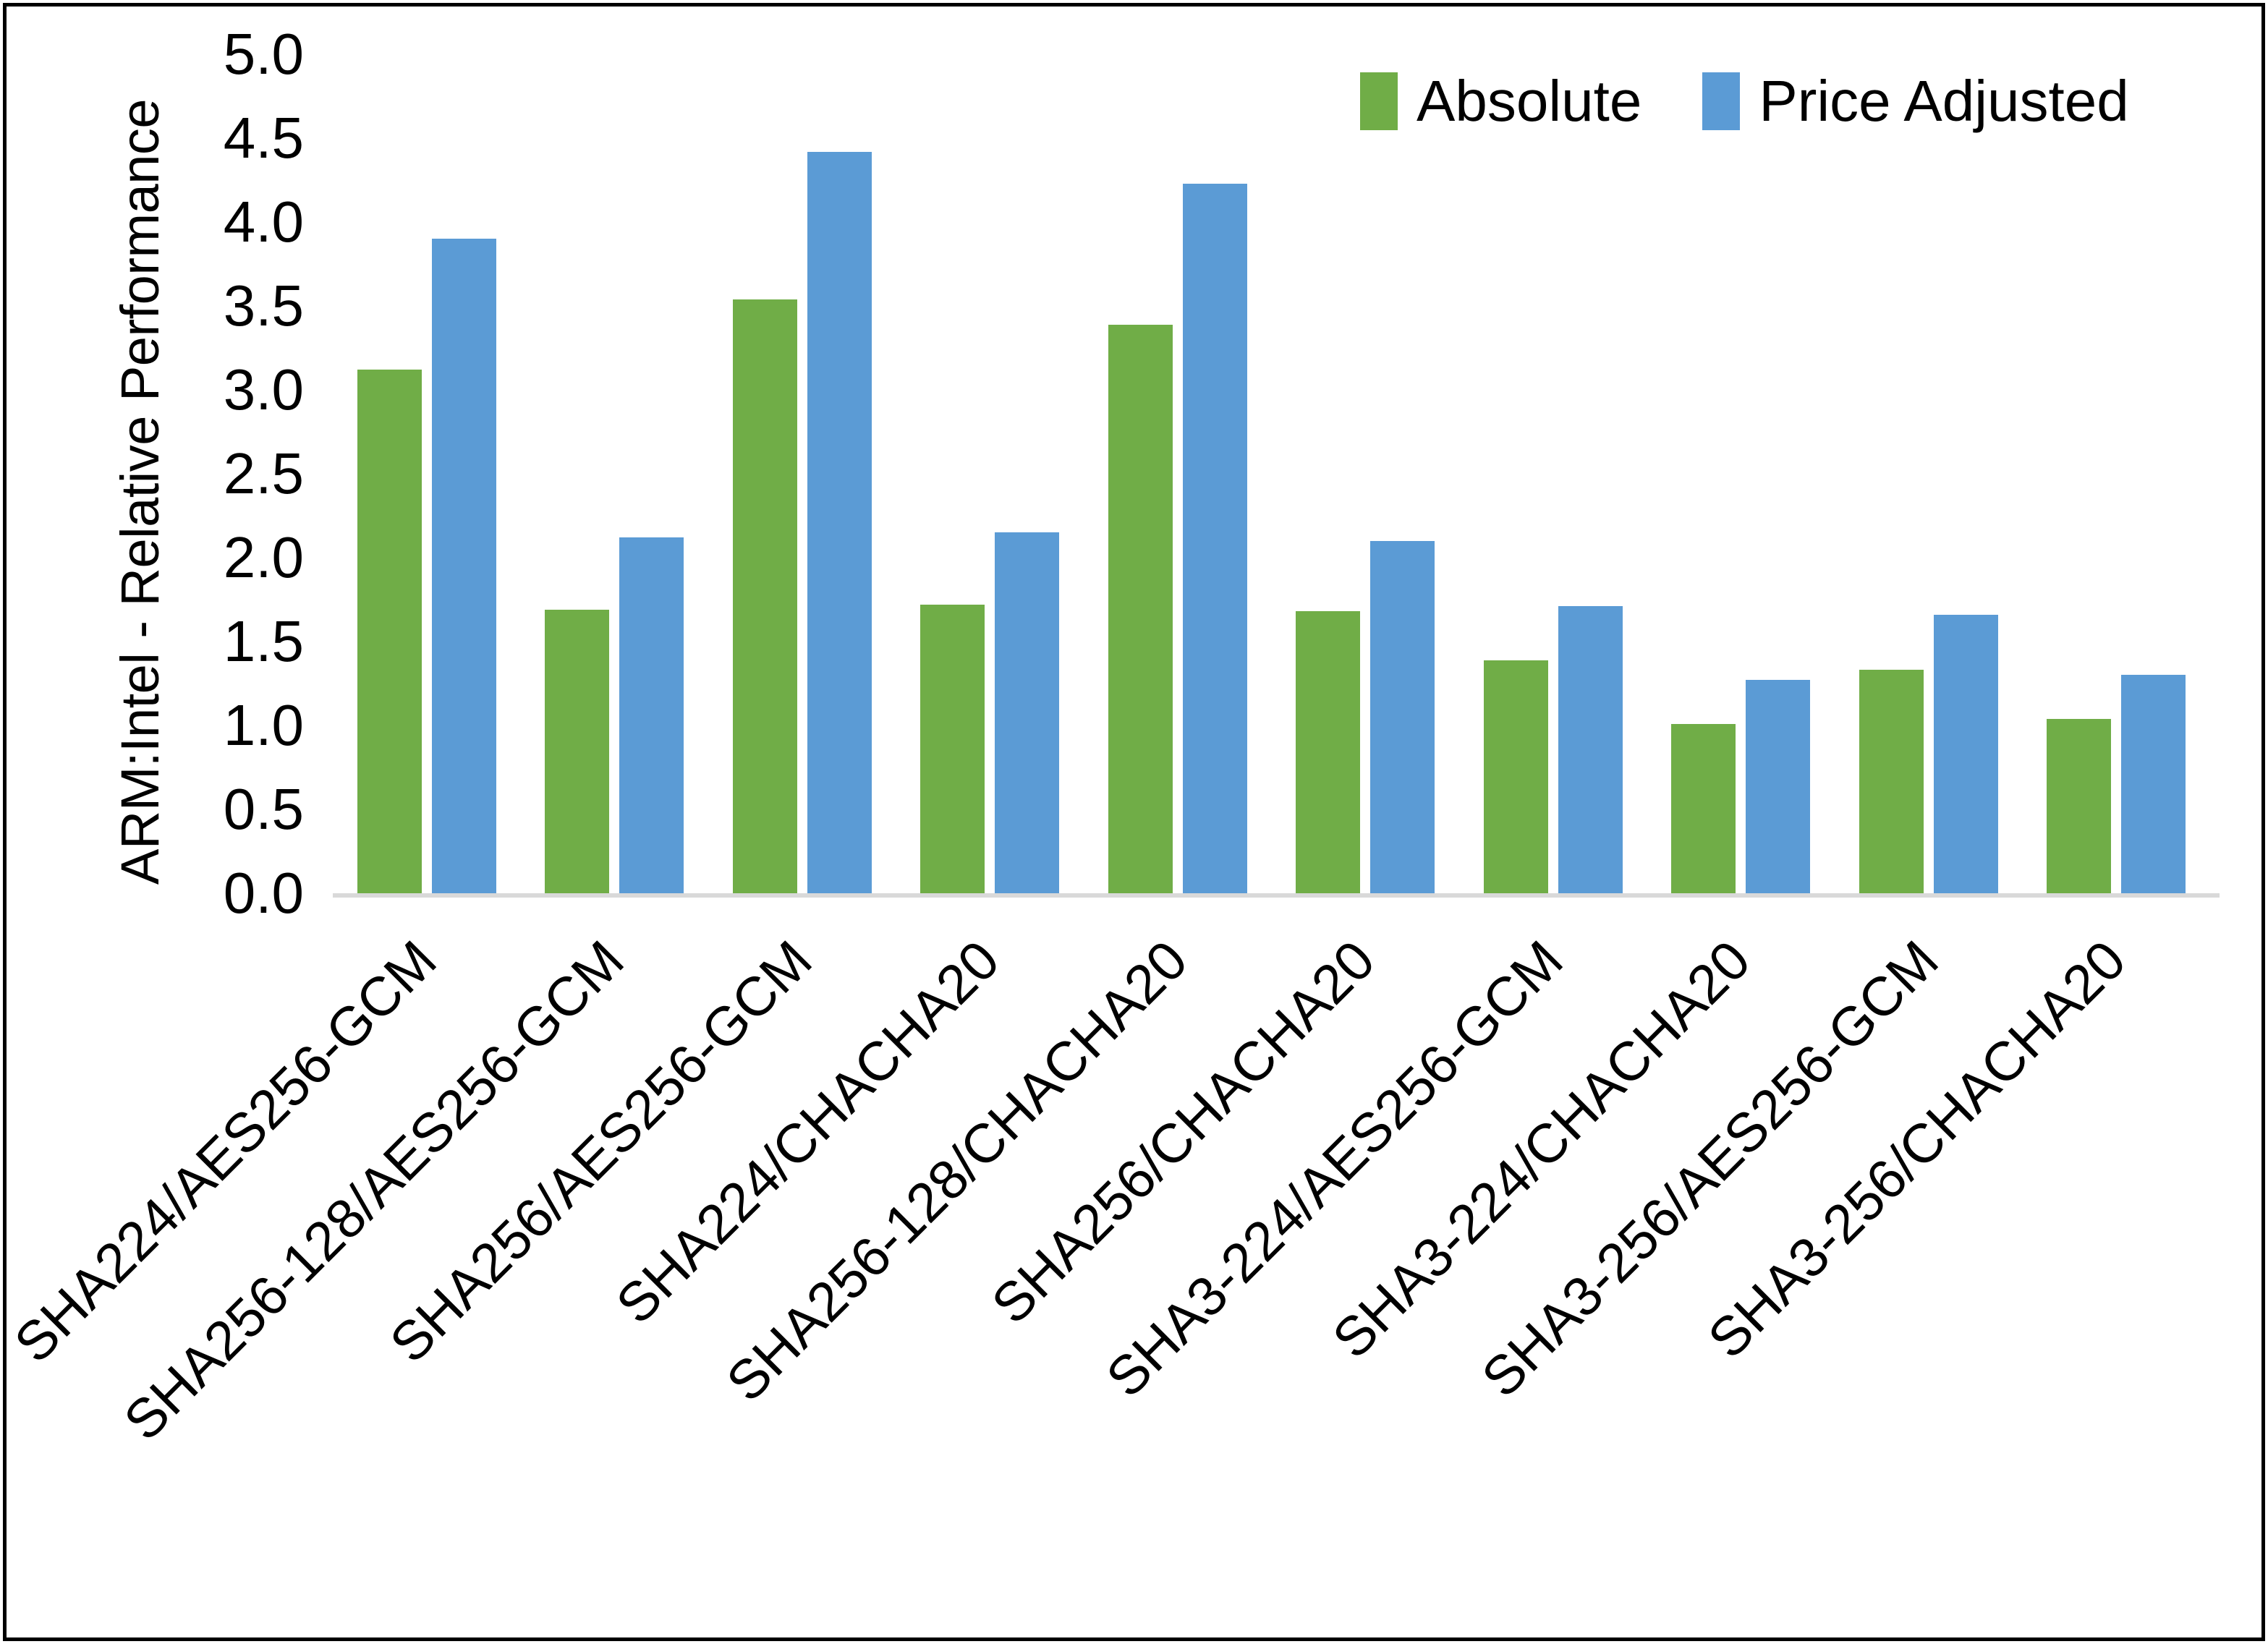 Image resolution: width=2268 pixels, height=1644 pixels. What do you see at coordinates (263, 389) in the screenshot?
I see `y-tick-label: 3.0` at bounding box center [263, 389].